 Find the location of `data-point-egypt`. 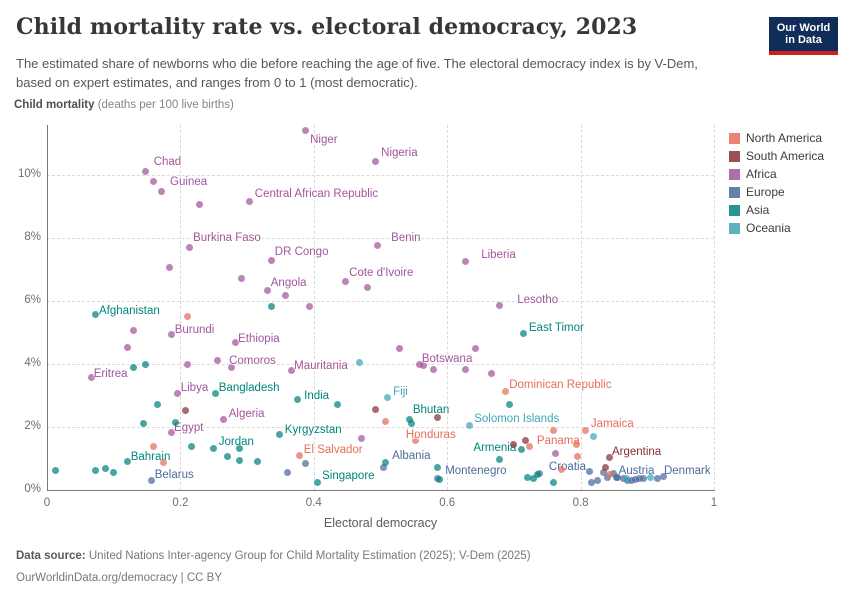

data-point-egypt is located at coordinates (171, 433).